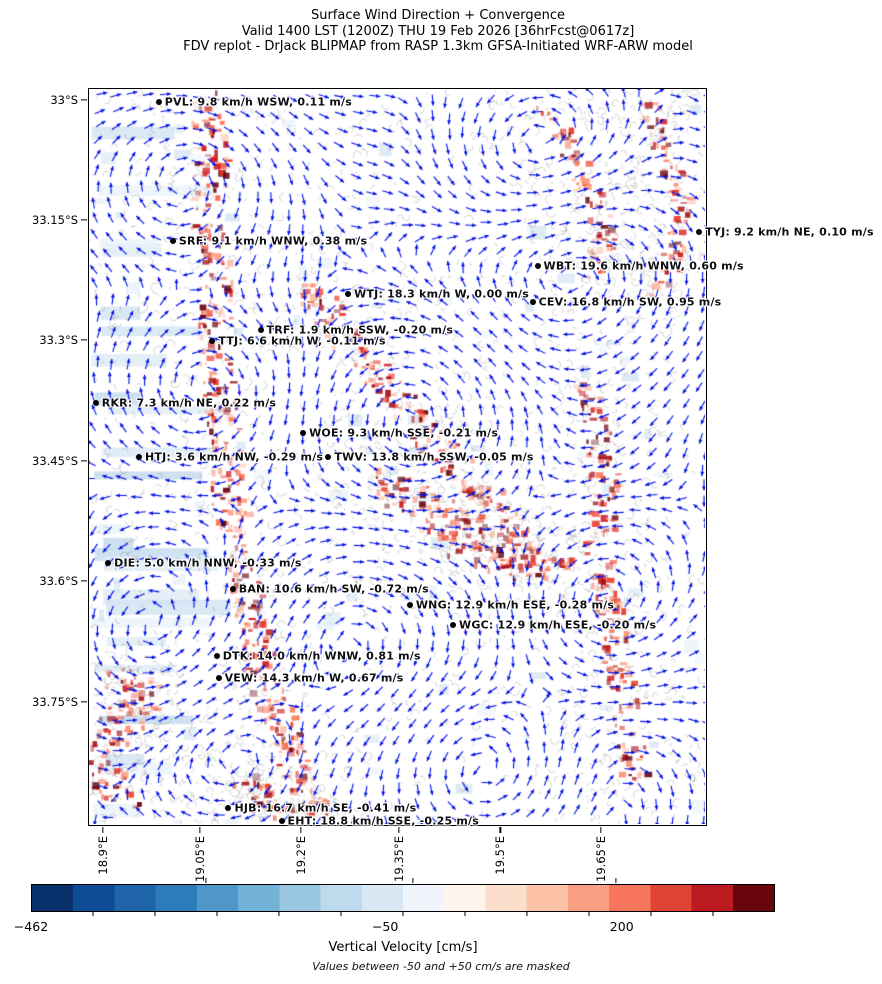 This screenshot has height=984, width=882. I want to click on y-tick-label: 33.75°S, so click(55, 702).